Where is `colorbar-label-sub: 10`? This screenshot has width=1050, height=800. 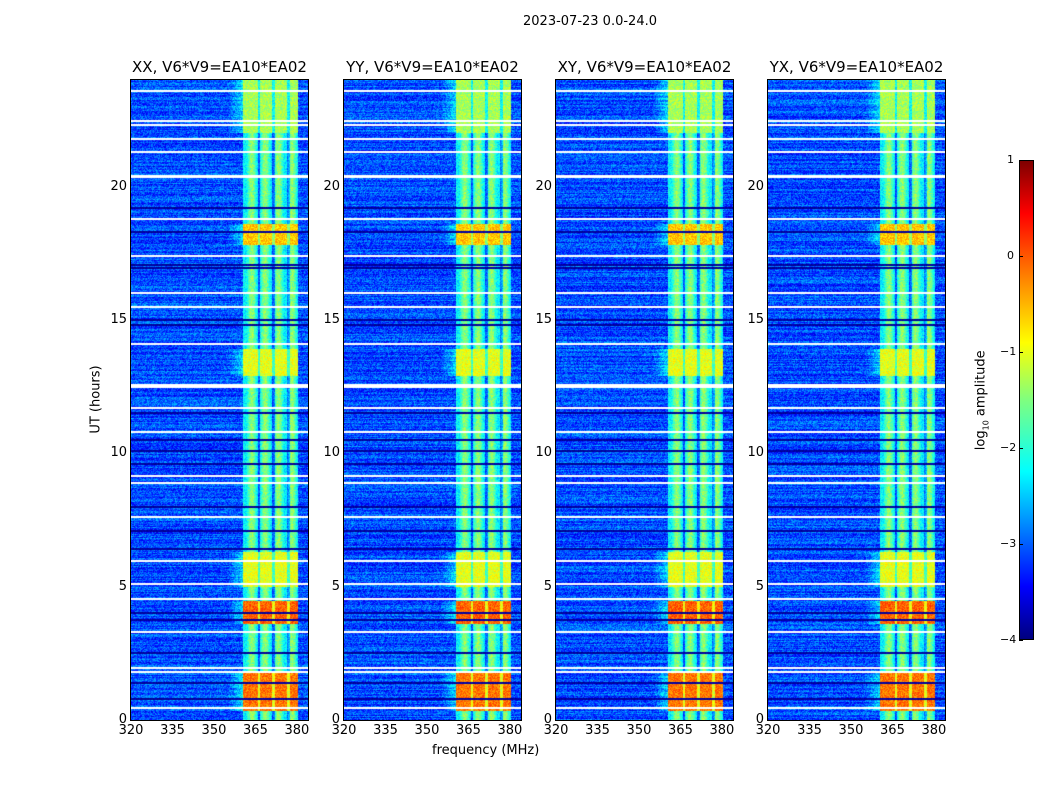 colorbar-label-sub: 10 is located at coordinates (986, 425).